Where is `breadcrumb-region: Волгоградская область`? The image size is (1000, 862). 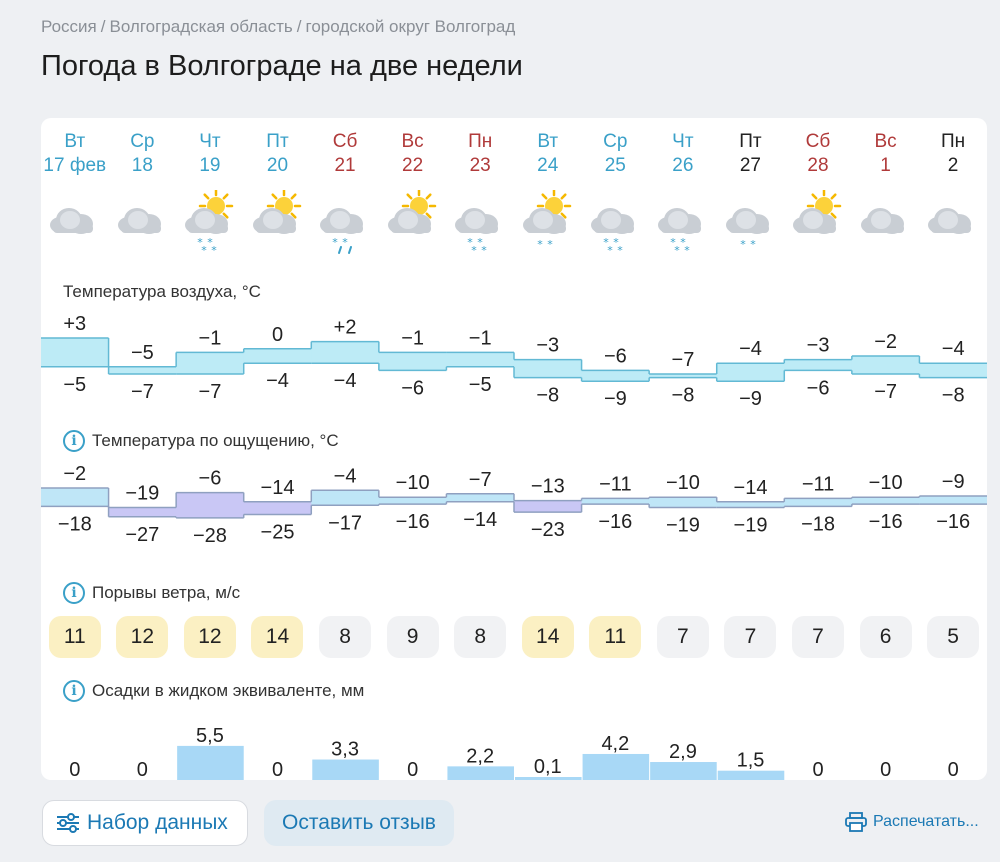
breadcrumb-region: Волгоградская область is located at coordinates (201, 26).